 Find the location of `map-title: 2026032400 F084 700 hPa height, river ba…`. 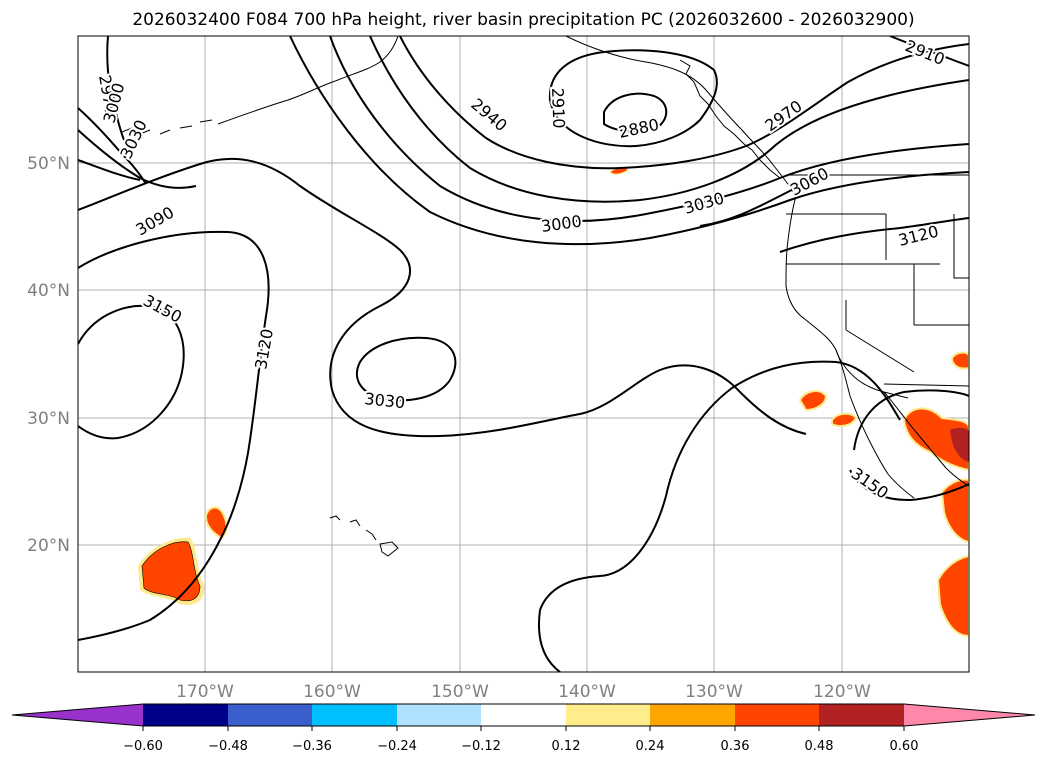

map-title: 2026032400 F084 700 hPa height, river ba… is located at coordinates (523, 20).